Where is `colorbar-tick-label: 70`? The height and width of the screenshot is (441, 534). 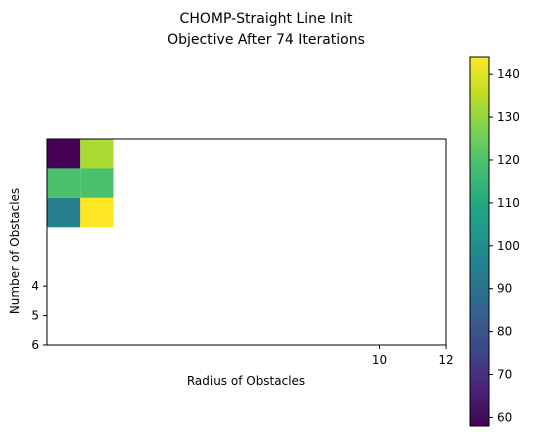 colorbar-tick-label: 70 is located at coordinates (504, 375).